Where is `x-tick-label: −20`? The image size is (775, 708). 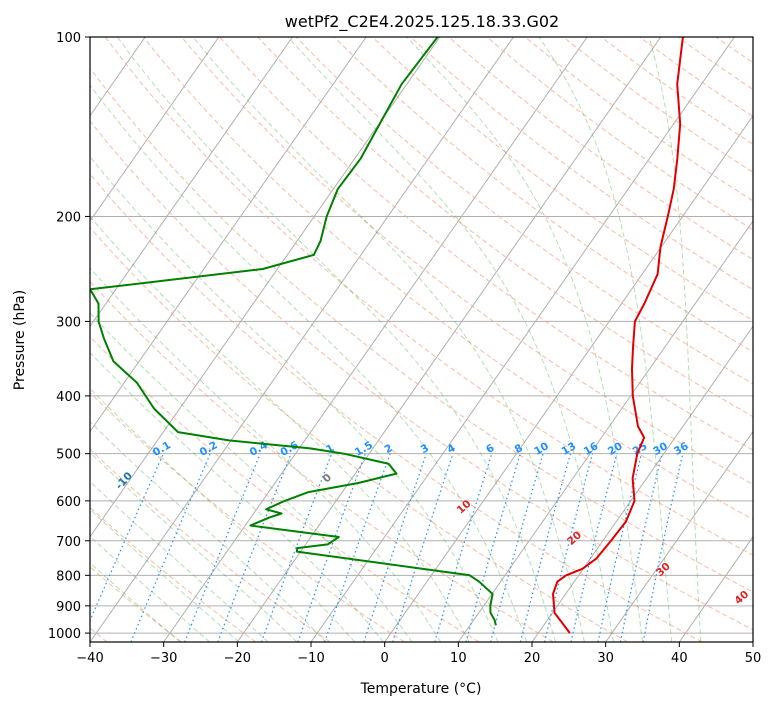 x-tick-label: −20 is located at coordinates (237, 658).